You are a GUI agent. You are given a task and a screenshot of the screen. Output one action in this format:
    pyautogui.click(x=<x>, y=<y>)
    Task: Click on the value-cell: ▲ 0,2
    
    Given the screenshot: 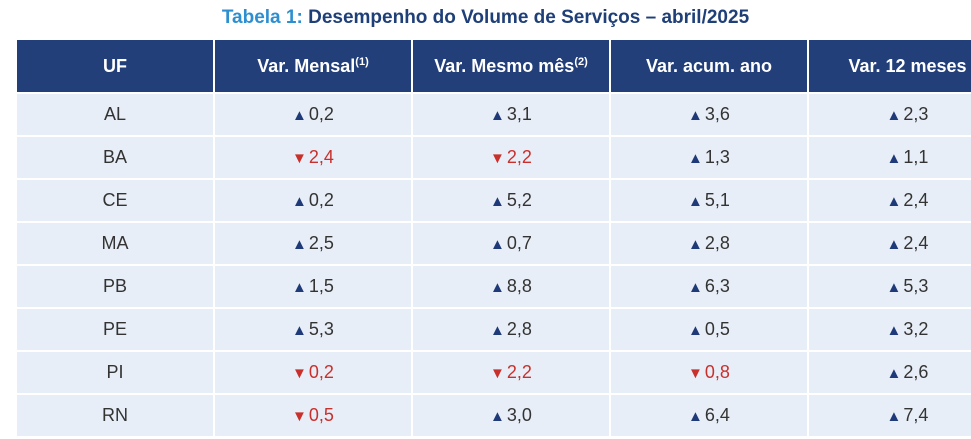 What is the action you would take?
    pyautogui.click(x=312, y=200)
    